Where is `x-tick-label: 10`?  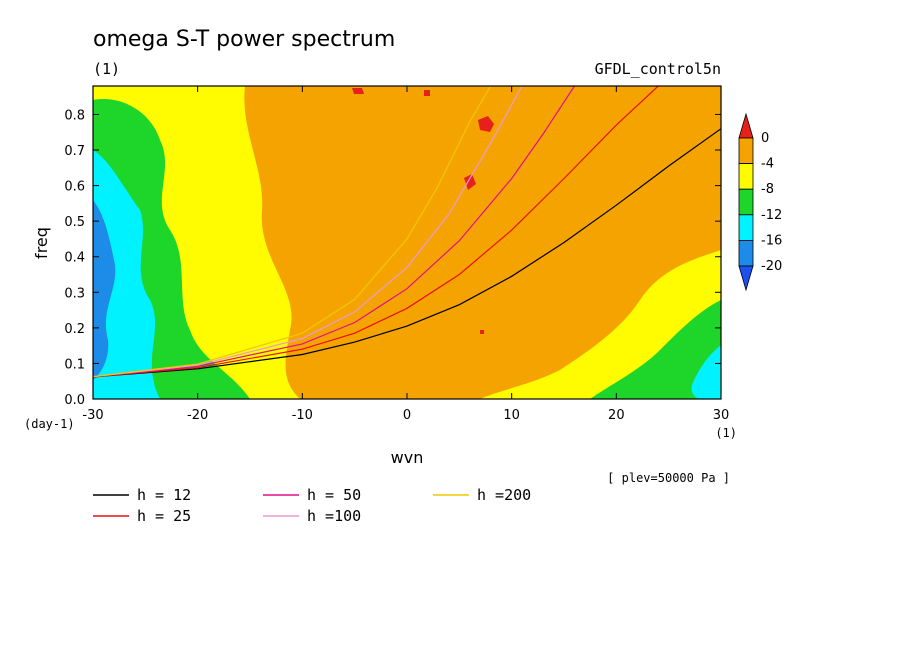
x-tick-label: 10 is located at coordinates (511, 415).